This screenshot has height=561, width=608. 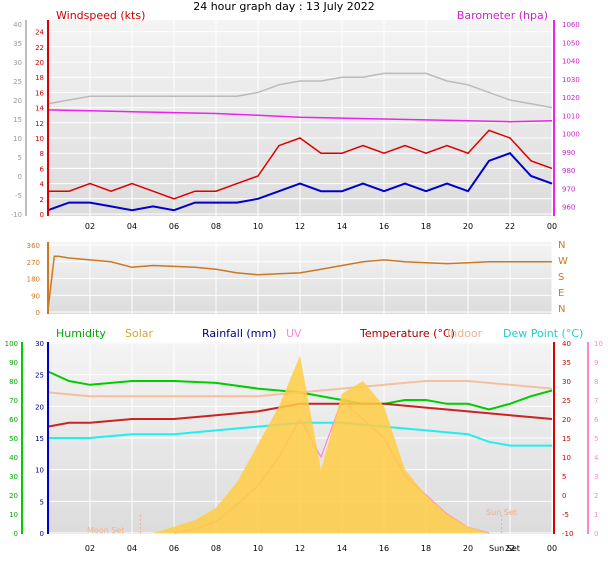 I want to click on x-tick-label: 12, so click(x=300, y=548).